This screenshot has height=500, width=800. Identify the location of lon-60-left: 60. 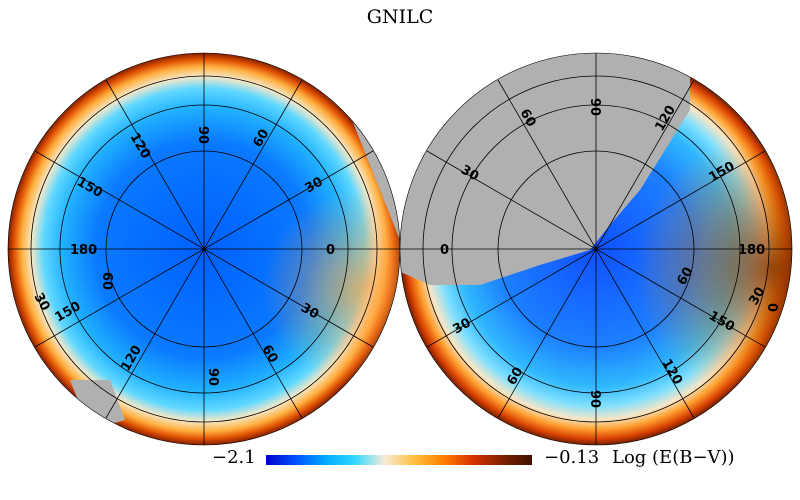
(106, 281).